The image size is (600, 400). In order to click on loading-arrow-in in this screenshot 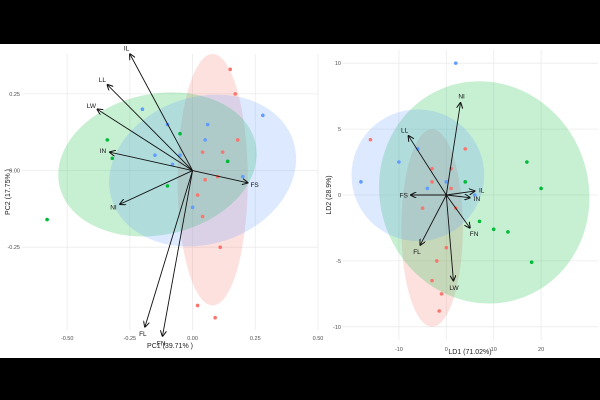, I will do `click(458, 196)`.